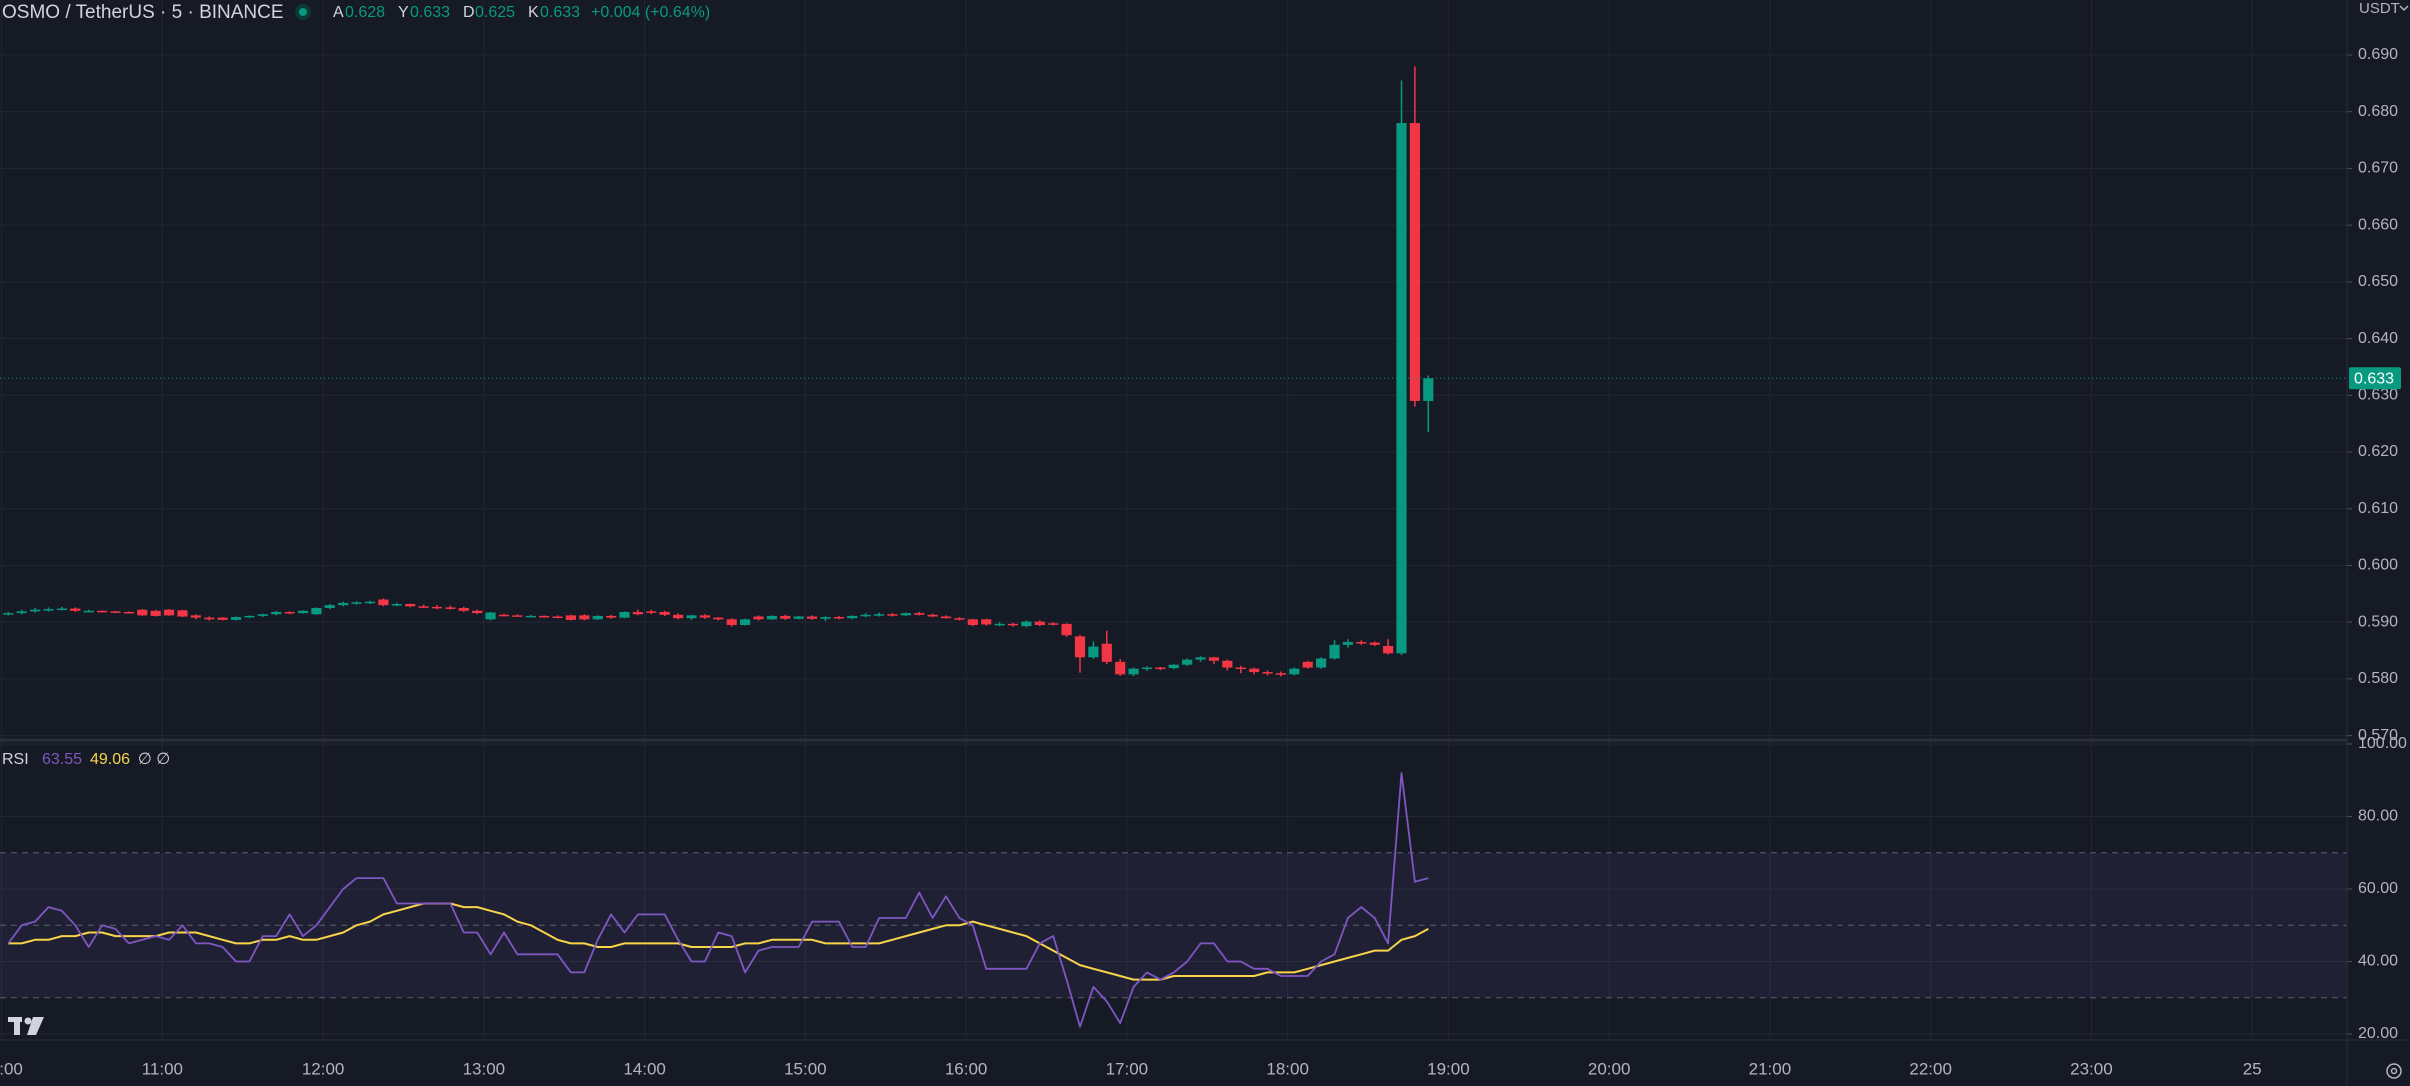 The height and width of the screenshot is (1086, 2410). I want to click on last-price-label: 0.633, so click(2374, 379).